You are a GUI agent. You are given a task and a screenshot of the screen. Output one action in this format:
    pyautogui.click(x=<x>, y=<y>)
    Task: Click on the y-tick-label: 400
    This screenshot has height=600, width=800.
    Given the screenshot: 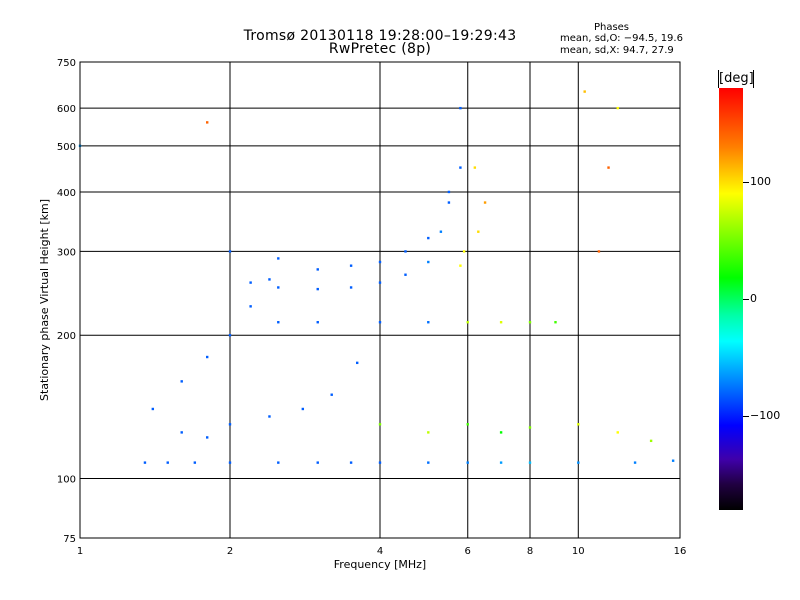 What is the action you would take?
    pyautogui.click(x=66, y=193)
    